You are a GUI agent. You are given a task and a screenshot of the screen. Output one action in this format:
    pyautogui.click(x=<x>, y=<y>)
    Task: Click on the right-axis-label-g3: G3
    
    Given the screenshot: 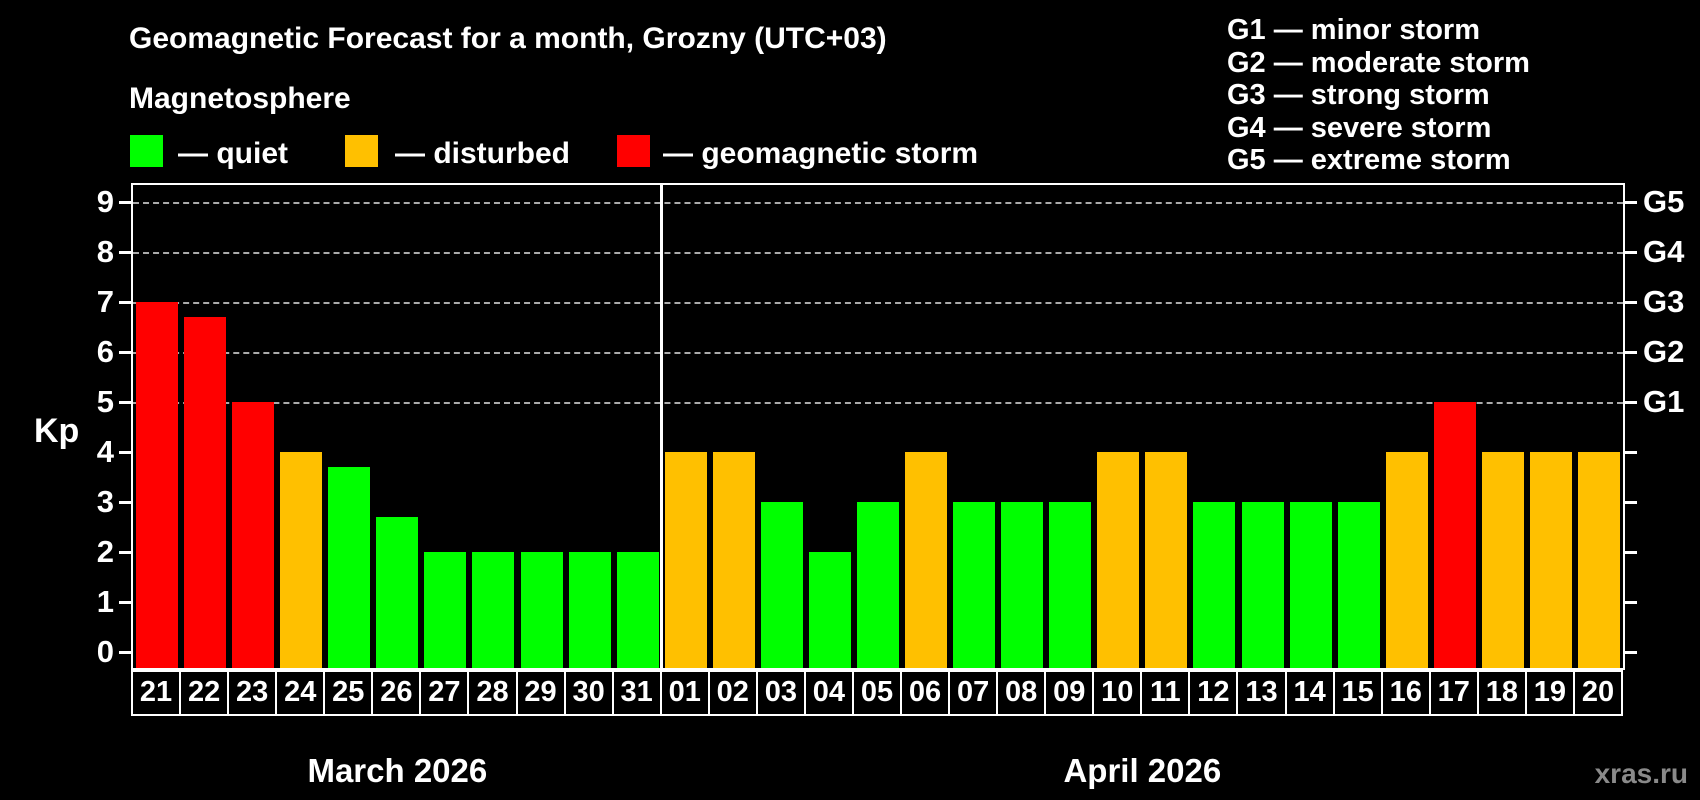 What is the action you would take?
    pyautogui.click(x=1664, y=301)
    